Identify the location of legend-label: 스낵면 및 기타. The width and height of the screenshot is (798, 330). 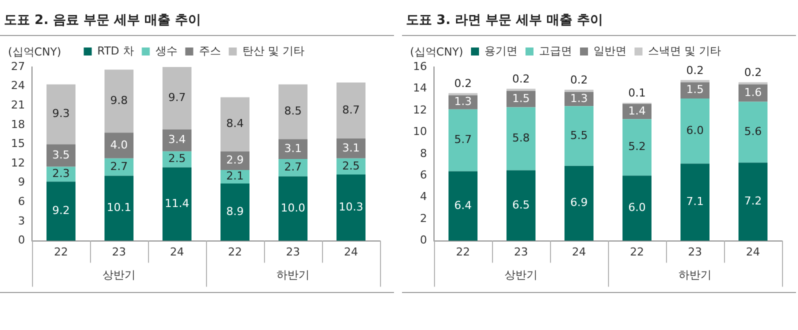
(685, 51).